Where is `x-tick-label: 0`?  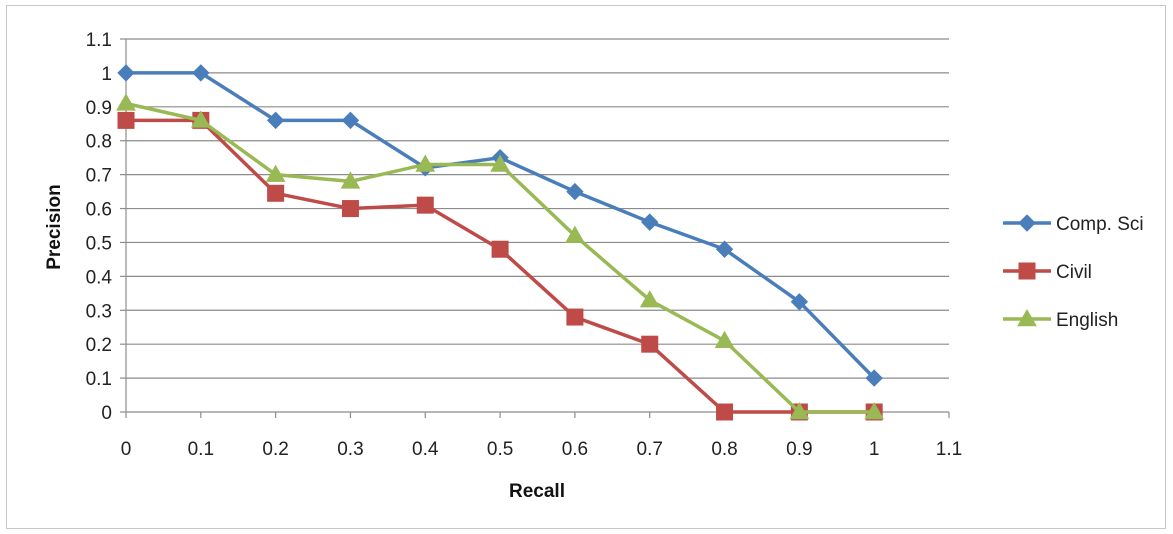 x-tick-label: 0 is located at coordinates (126, 449).